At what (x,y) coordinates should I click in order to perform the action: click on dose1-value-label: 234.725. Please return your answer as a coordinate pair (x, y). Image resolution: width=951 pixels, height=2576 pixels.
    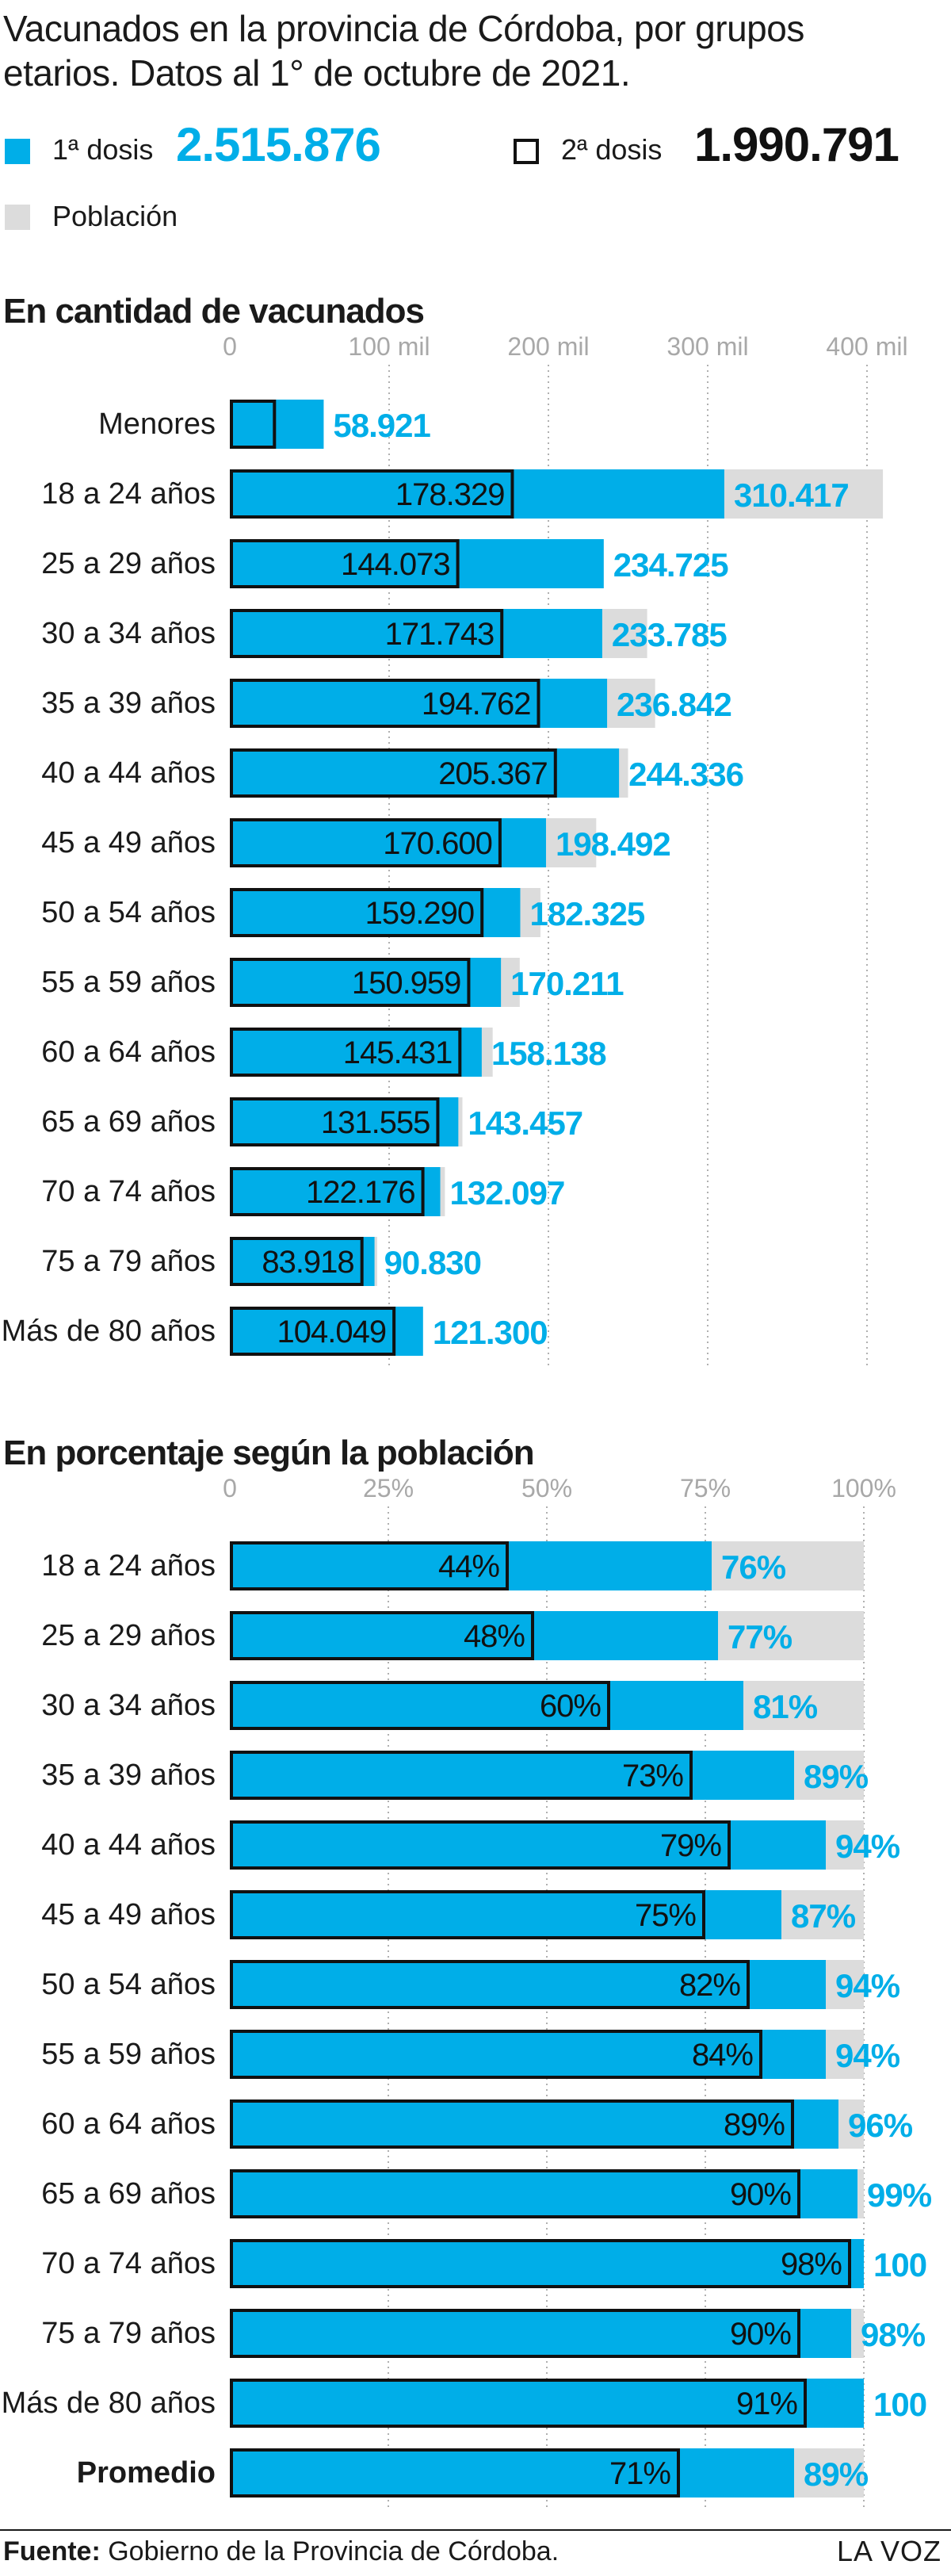
    Looking at the image, I should click on (670, 565).